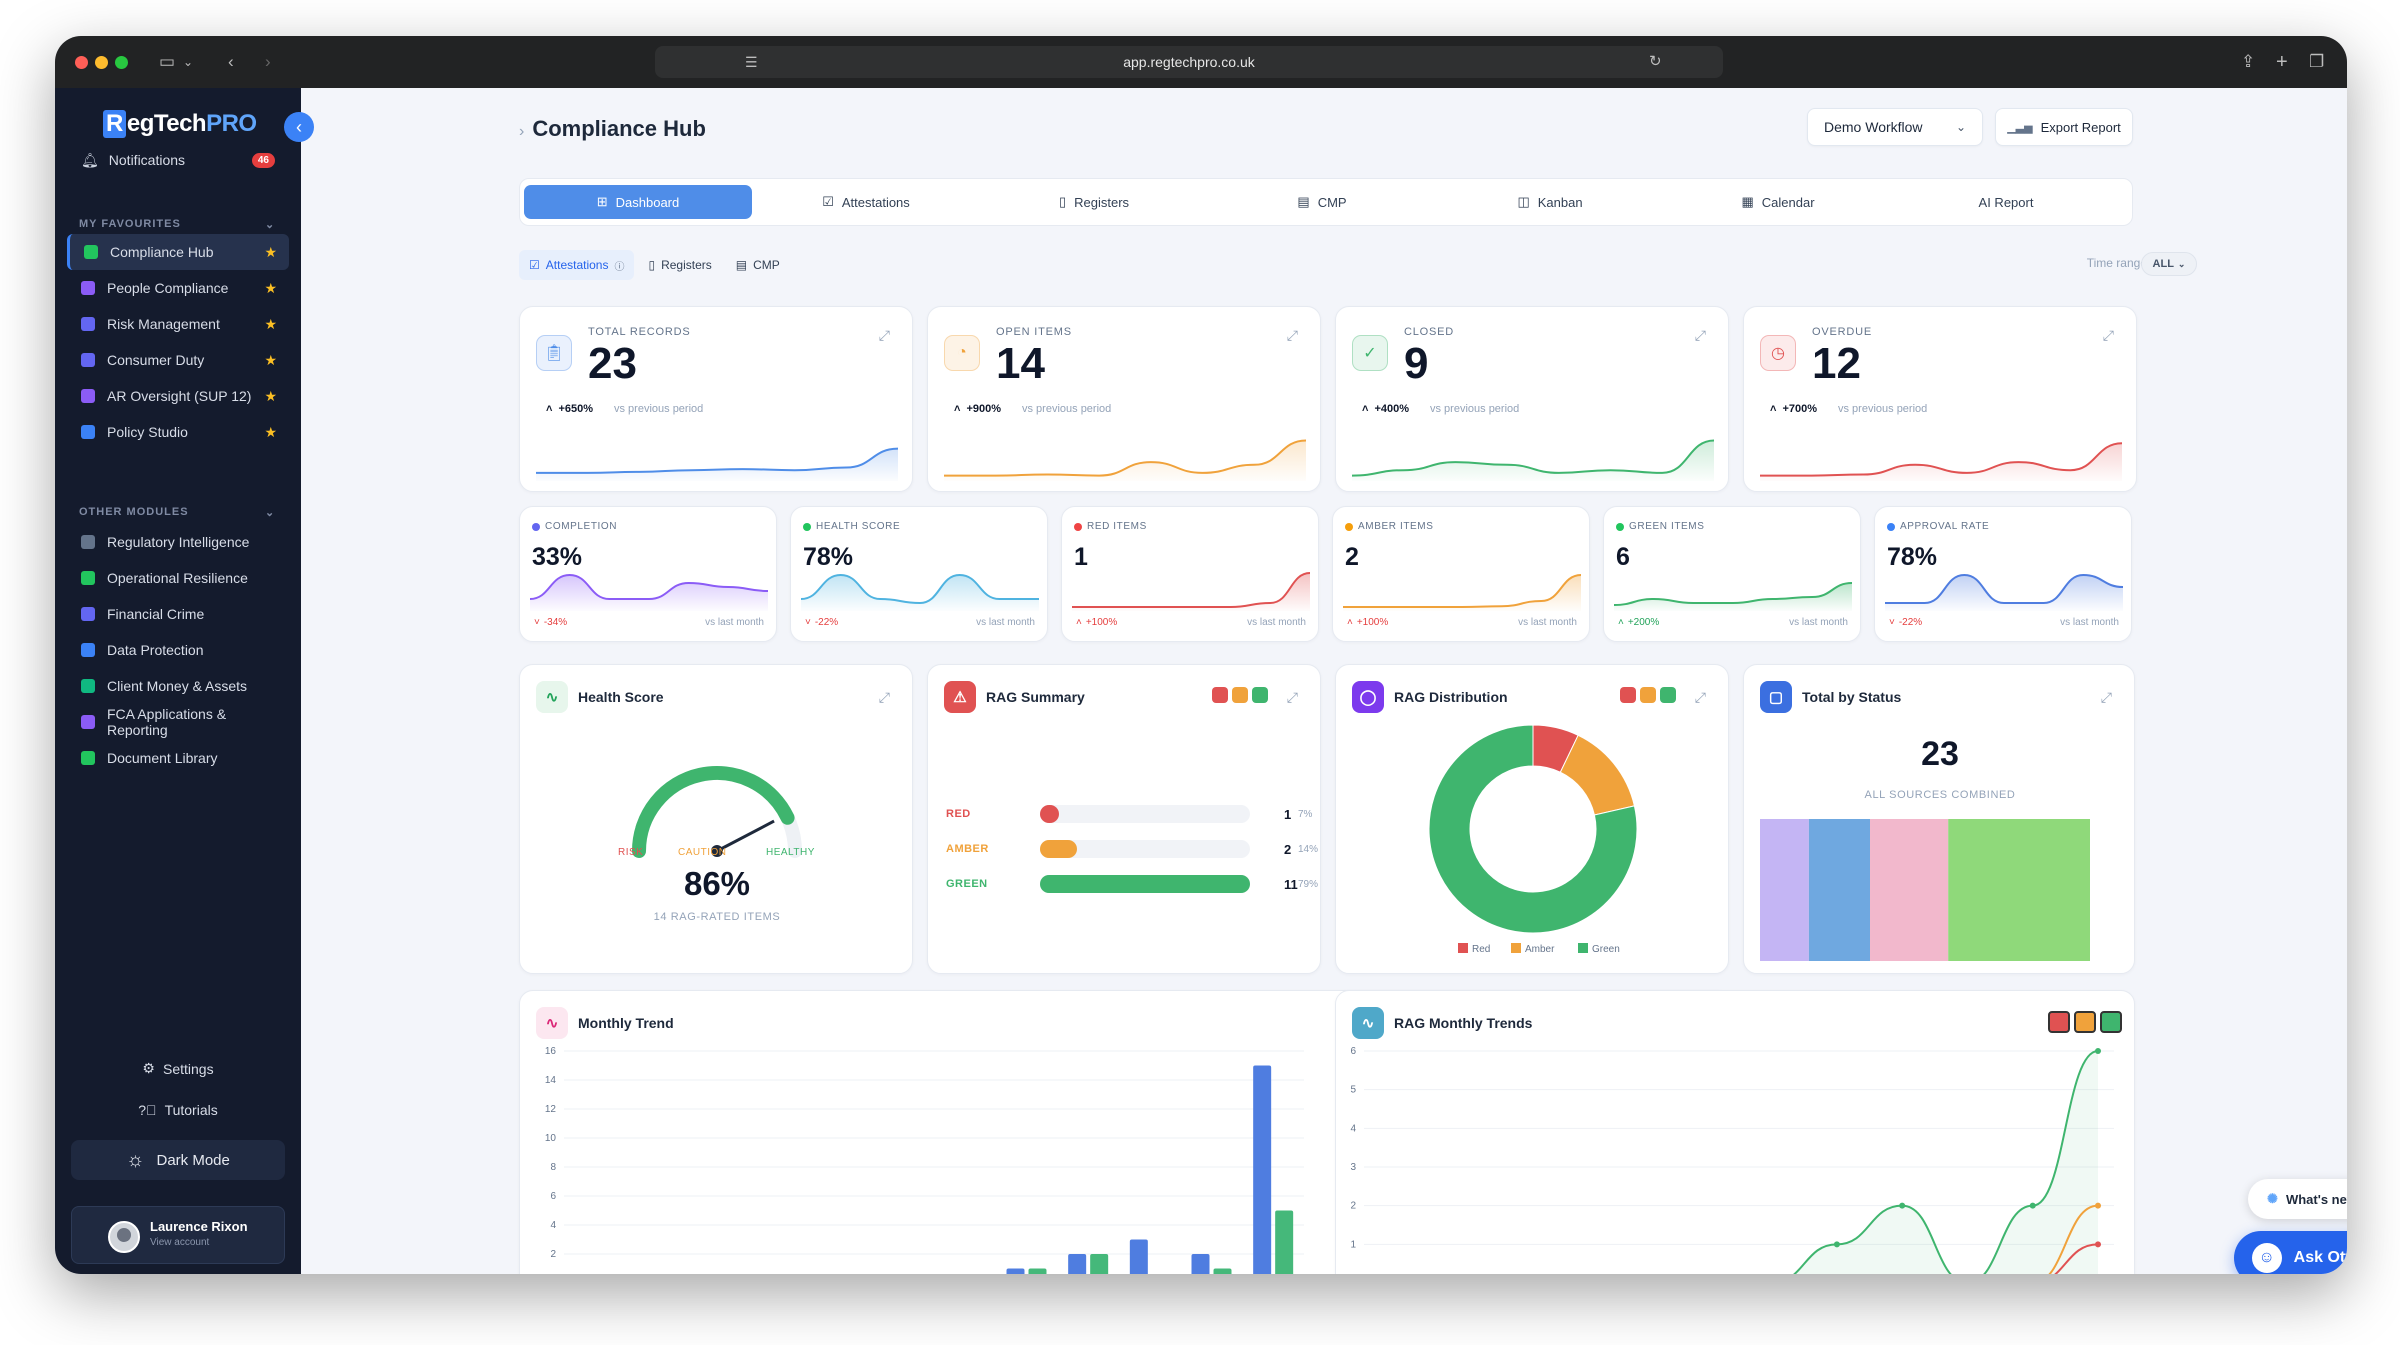  Describe the element at coordinates (1461, 574) in the screenshot. I see `metric-card-amber-items: AMBER ITEMS 2 ˄ +100% vs last month` at that location.